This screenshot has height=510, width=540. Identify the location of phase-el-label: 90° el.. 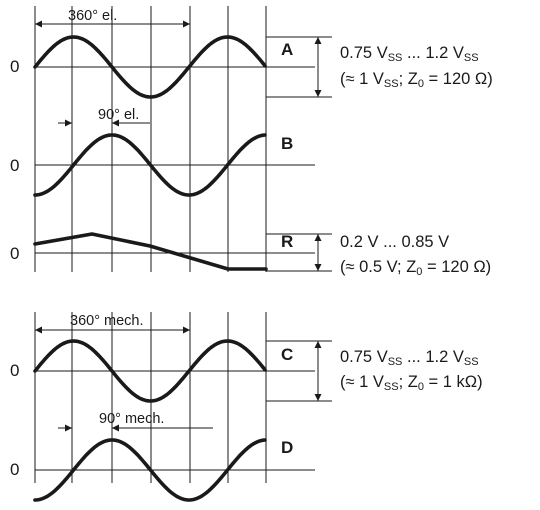
(118, 115).